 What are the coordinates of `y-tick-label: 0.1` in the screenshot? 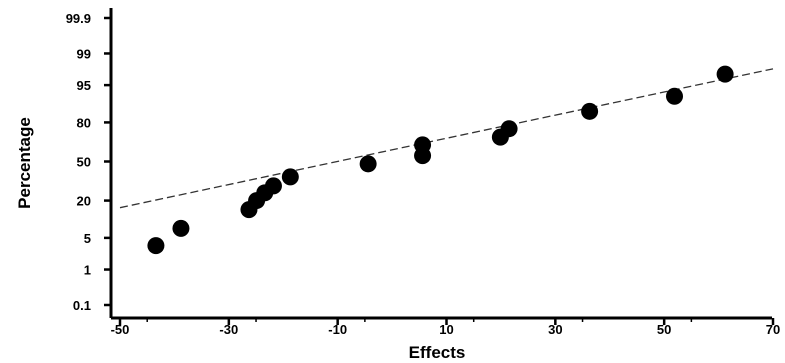 It's located at (82, 305).